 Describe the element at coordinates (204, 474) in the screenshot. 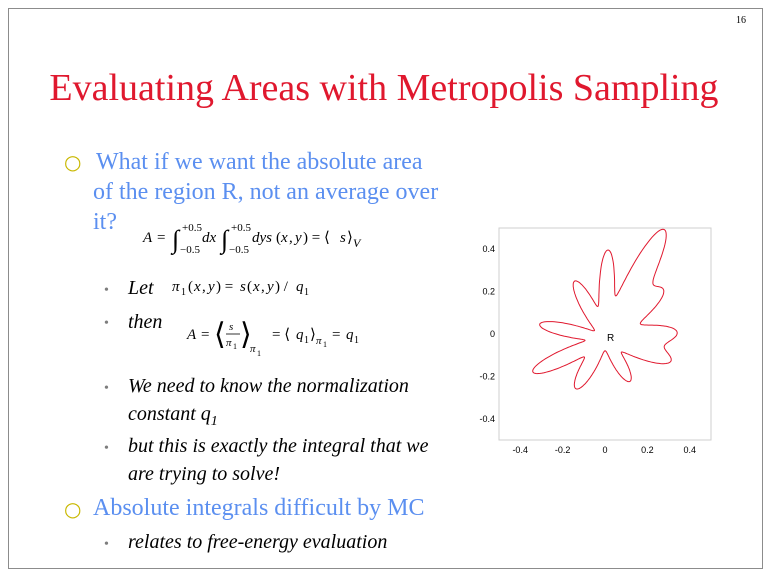

I see `sub-4-line-2: are trying to solve!` at that location.